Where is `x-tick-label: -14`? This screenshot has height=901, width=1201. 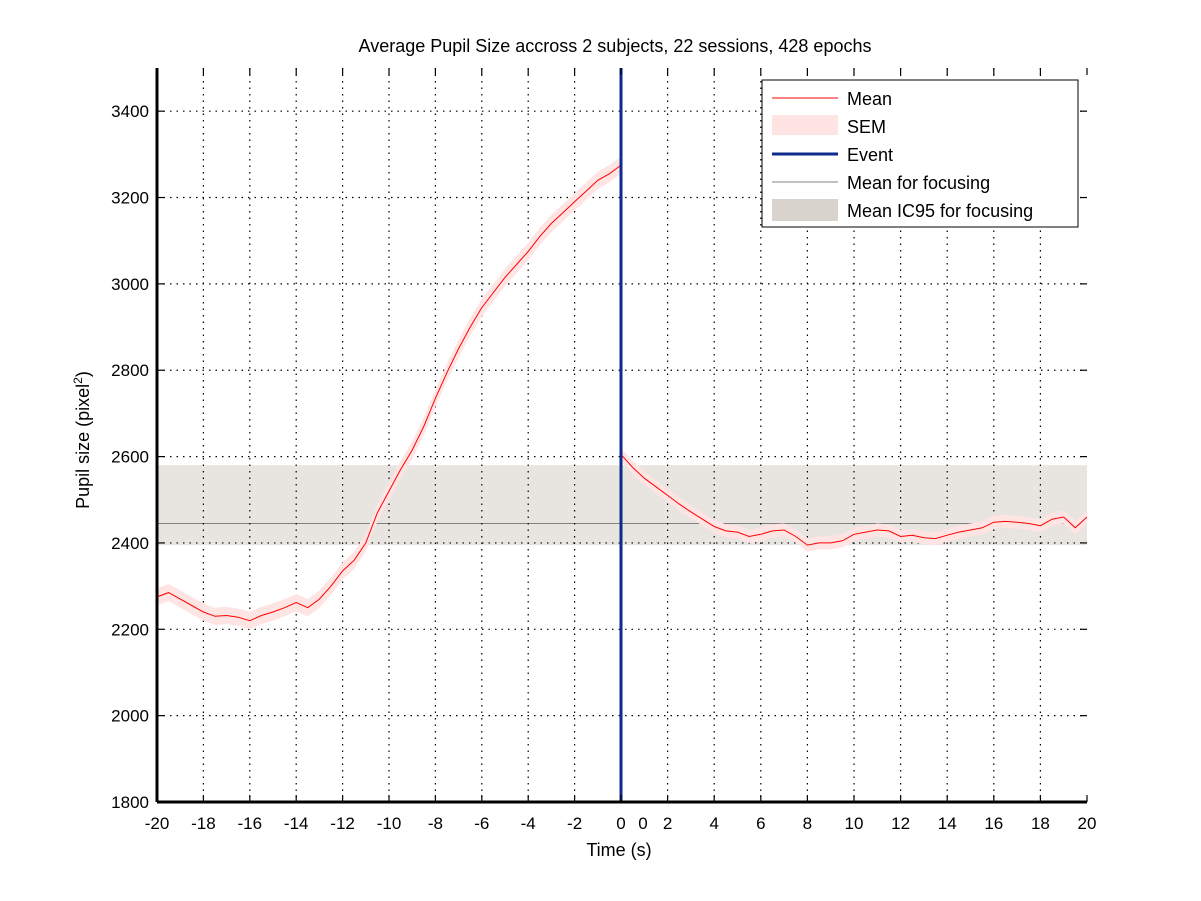
x-tick-label: -14 is located at coordinates (296, 823).